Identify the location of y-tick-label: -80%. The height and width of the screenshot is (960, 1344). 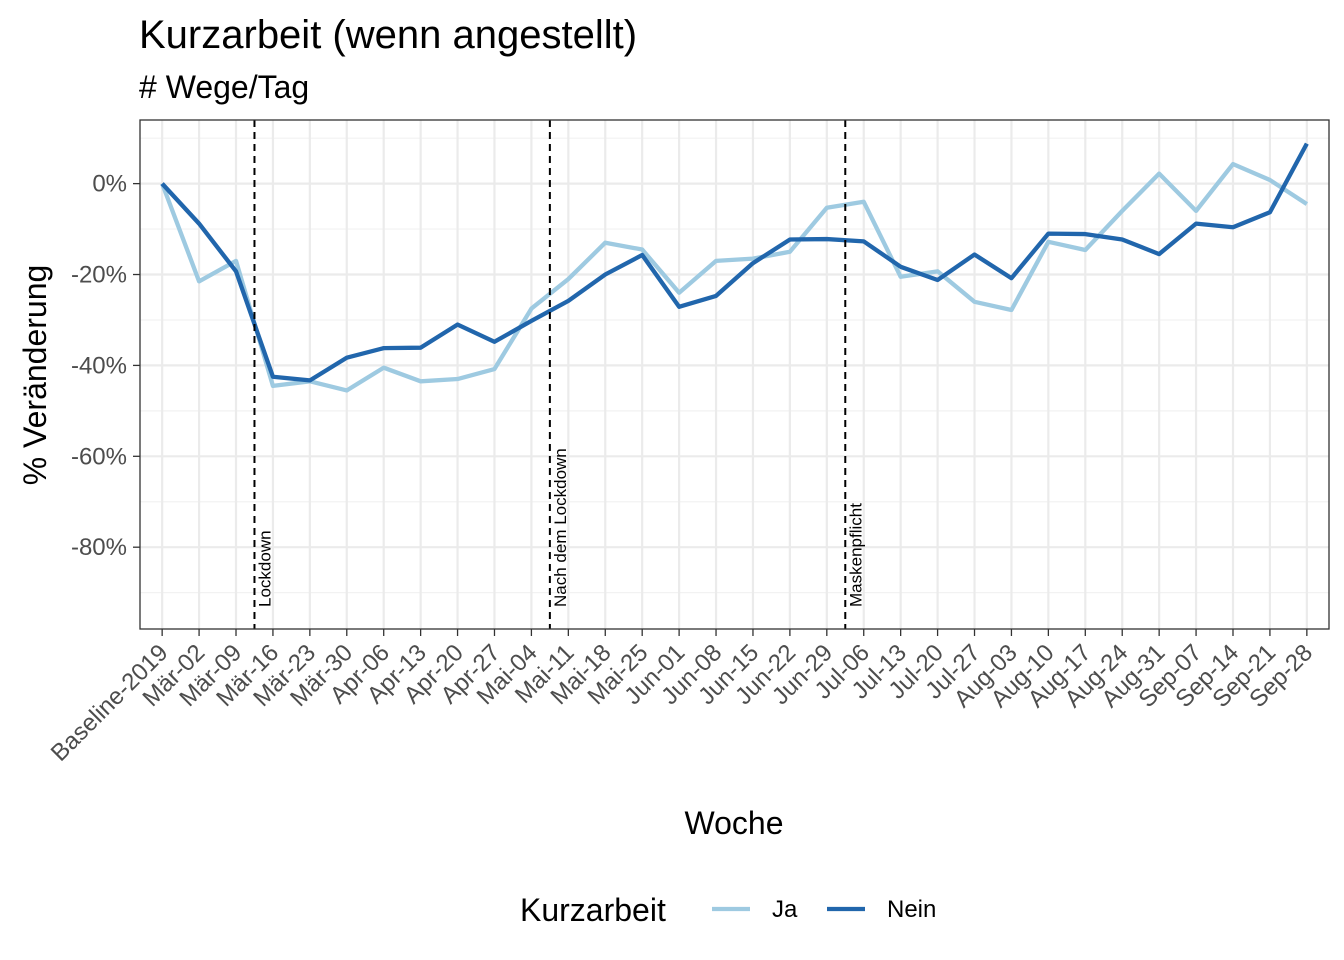
(99, 547).